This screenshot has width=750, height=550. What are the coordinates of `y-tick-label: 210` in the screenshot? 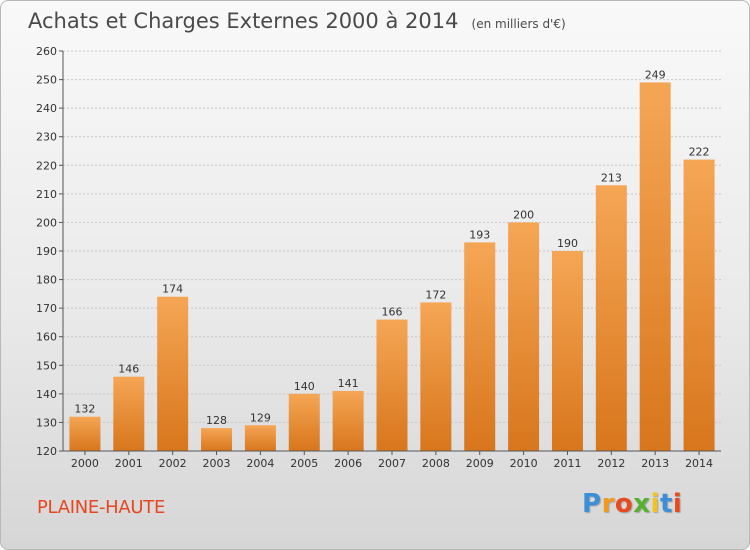 It's located at (46, 194).